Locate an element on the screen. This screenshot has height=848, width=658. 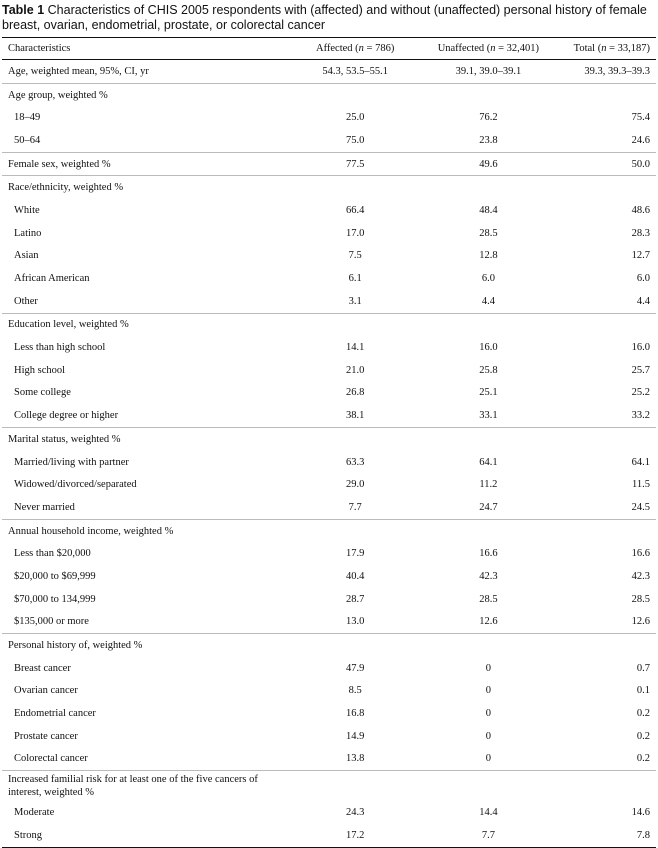
table-row: White 66.4 48.4 48.6 is located at coordinates (329, 210).